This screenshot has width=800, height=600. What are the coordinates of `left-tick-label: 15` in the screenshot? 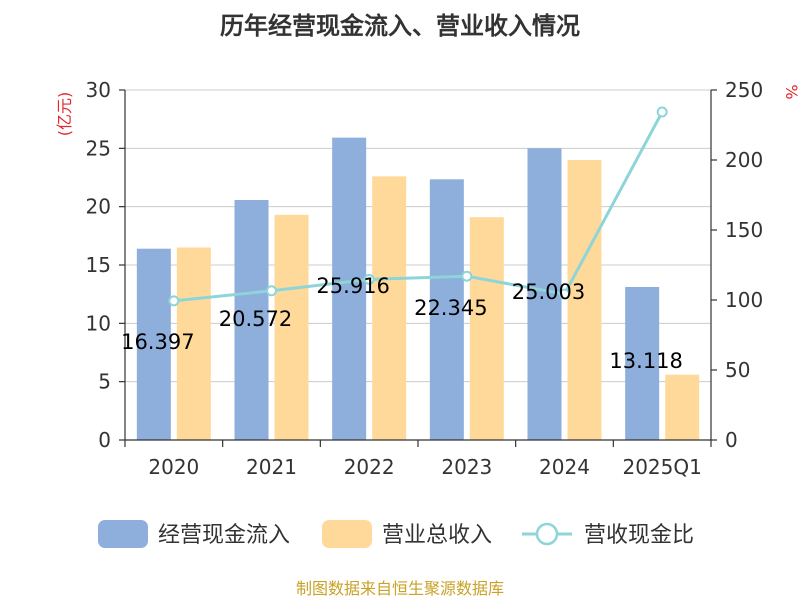 It's located at (98, 265).